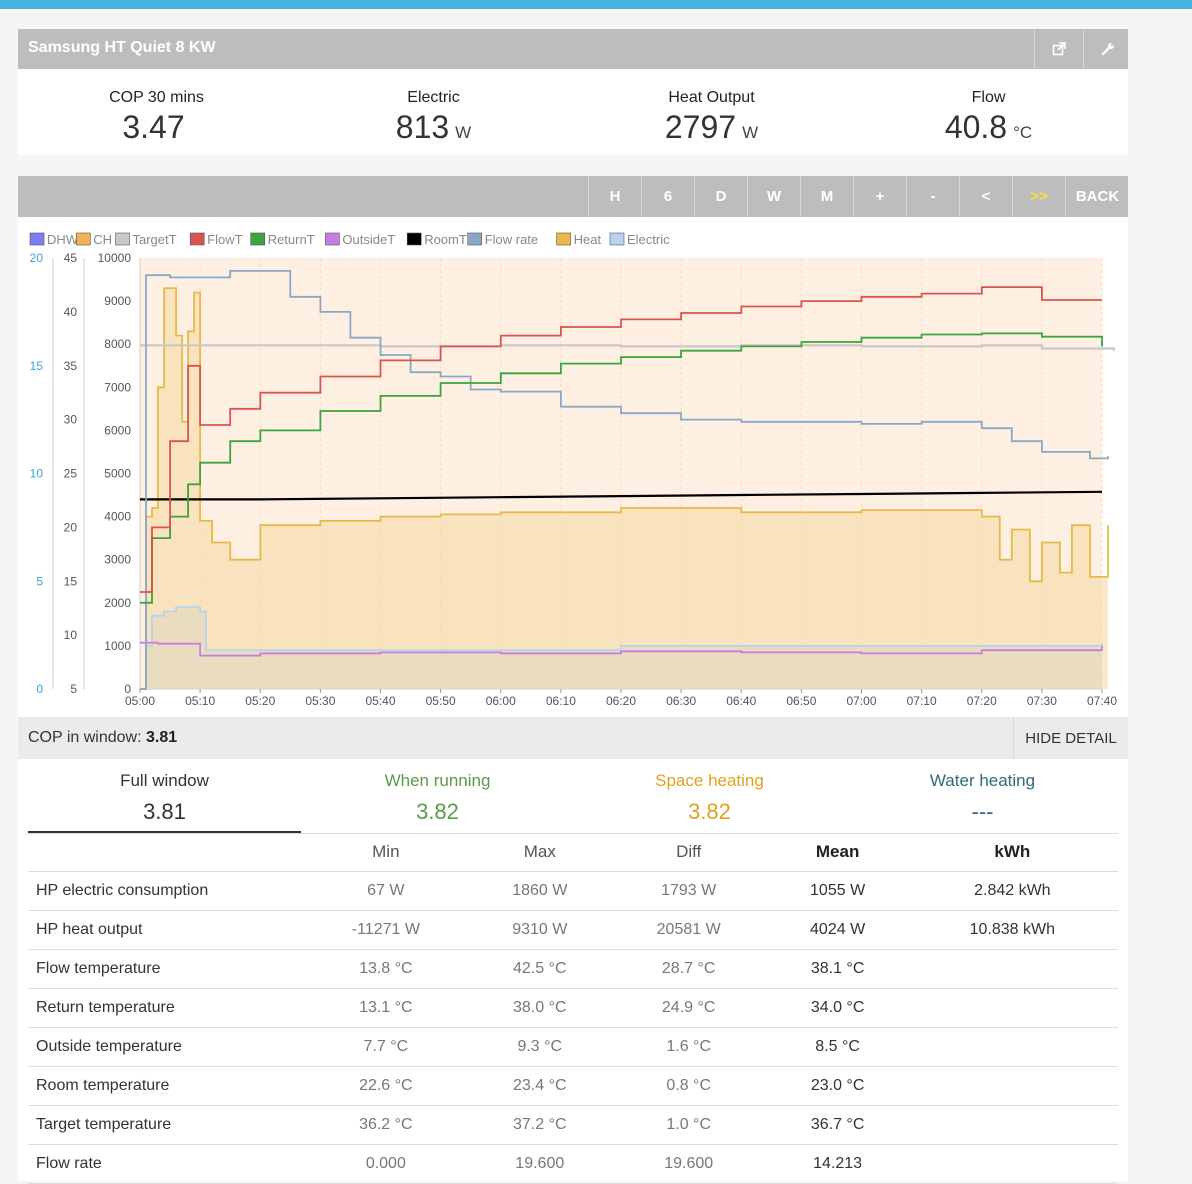 Image resolution: width=1192 pixels, height=1184 pixels. Describe the element at coordinates (1012, 1125) in the screenshot. I see `cell-kwh` at that location.